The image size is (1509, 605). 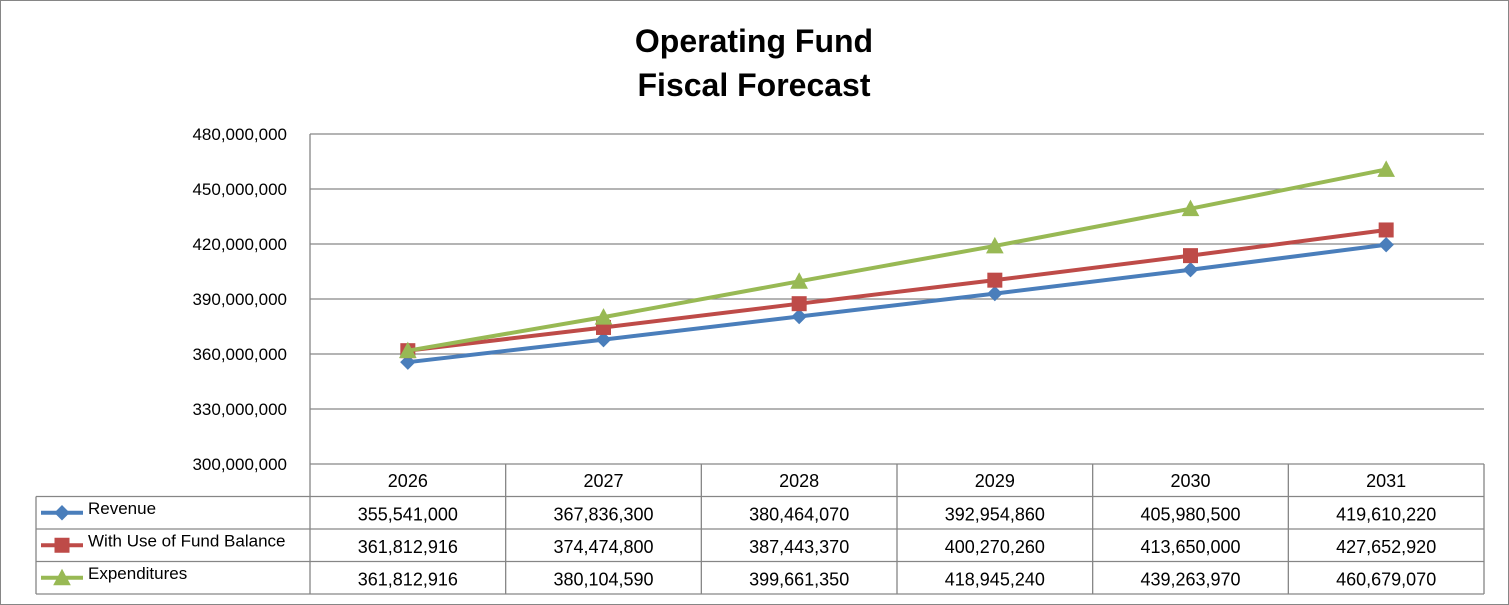 I want to click on data-label: 374,474,800, so click(x=603, y=547).